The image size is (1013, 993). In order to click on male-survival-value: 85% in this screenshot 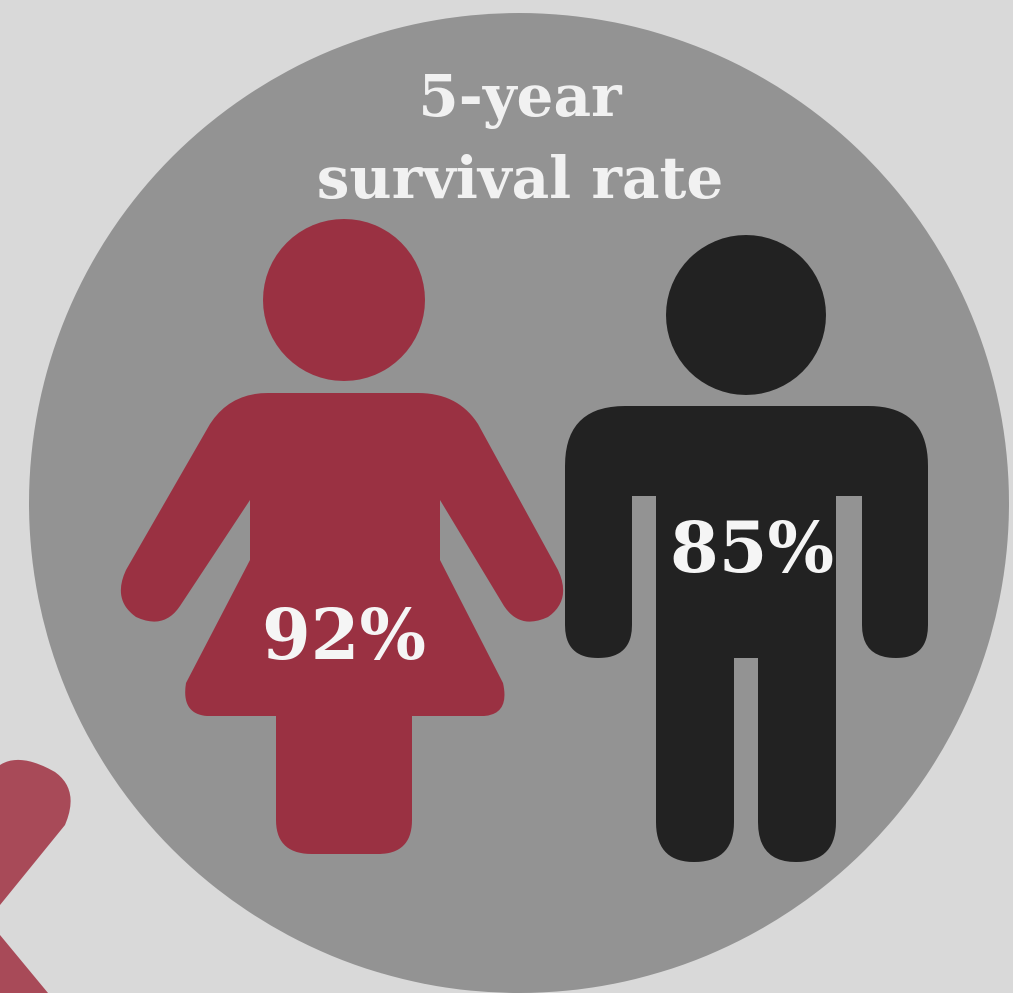, I will do `click(752, 547)`.